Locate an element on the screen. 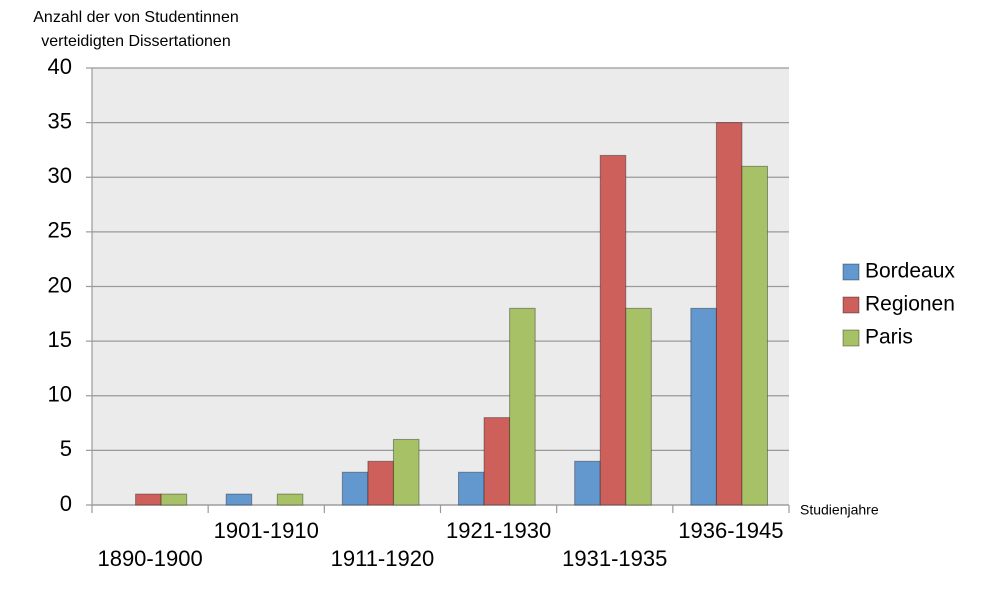  x-tick-label: 1921-1930 is located at coordinates (498, 530).